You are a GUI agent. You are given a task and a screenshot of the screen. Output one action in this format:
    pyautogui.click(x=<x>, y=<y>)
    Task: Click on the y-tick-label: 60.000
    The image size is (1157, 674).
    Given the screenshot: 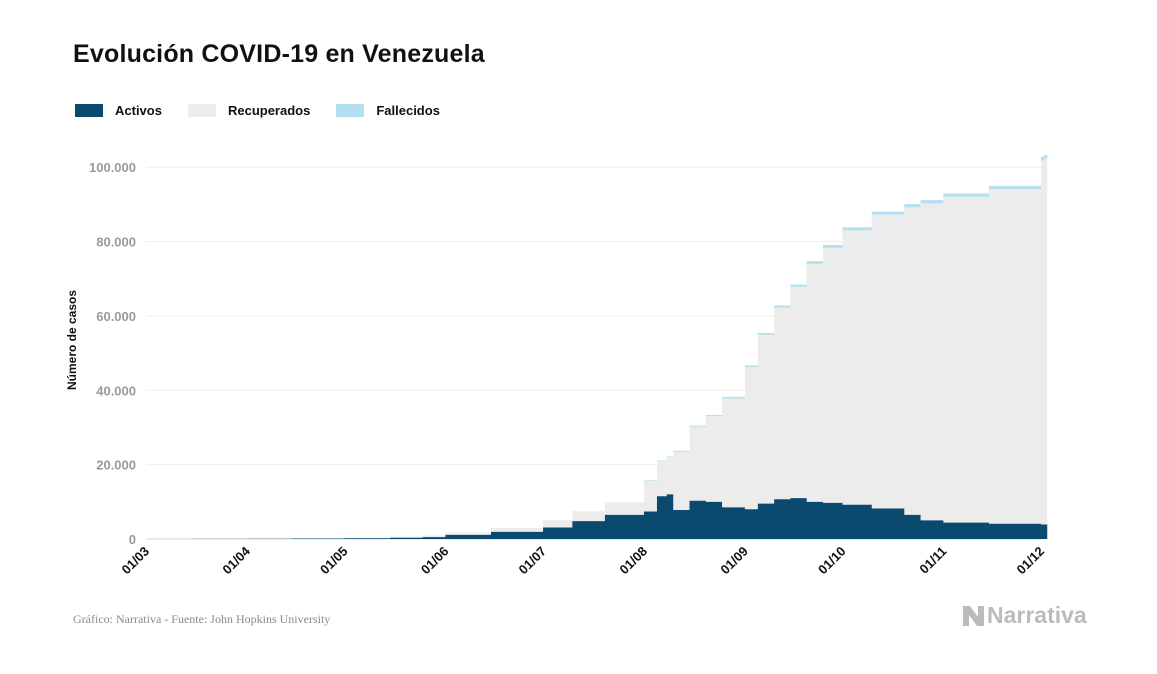 What is the action you would take?
    pyautogui.click(x=116, y=316)
    